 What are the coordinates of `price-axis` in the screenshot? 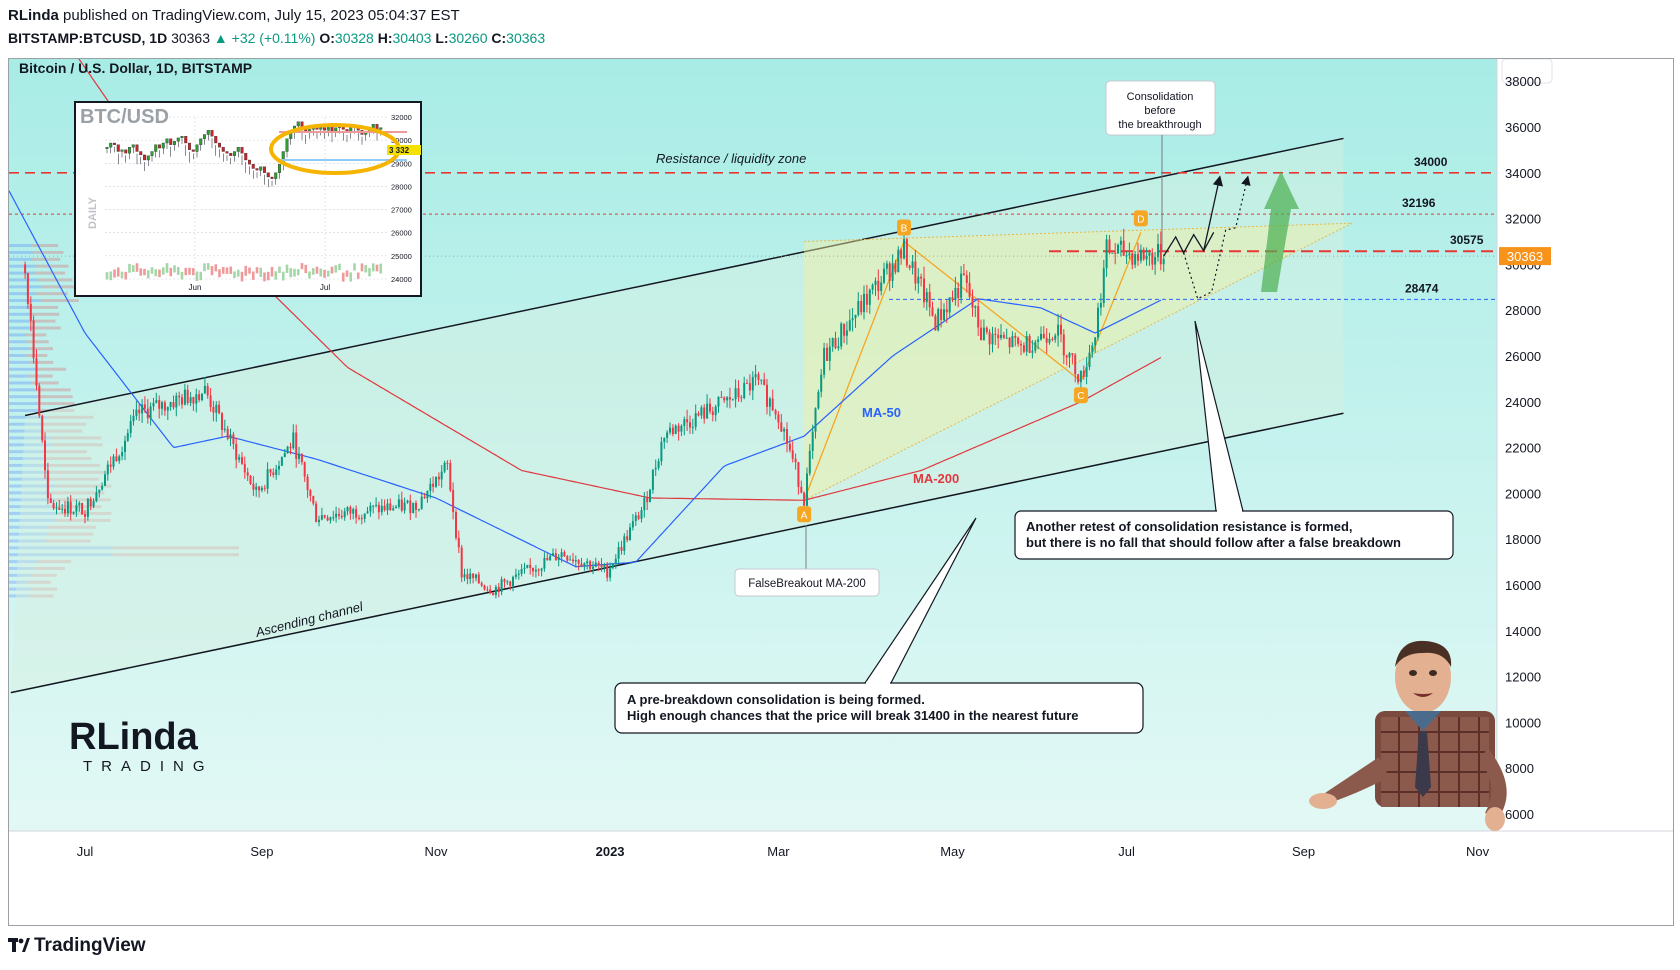 It's located at (1585, 445).